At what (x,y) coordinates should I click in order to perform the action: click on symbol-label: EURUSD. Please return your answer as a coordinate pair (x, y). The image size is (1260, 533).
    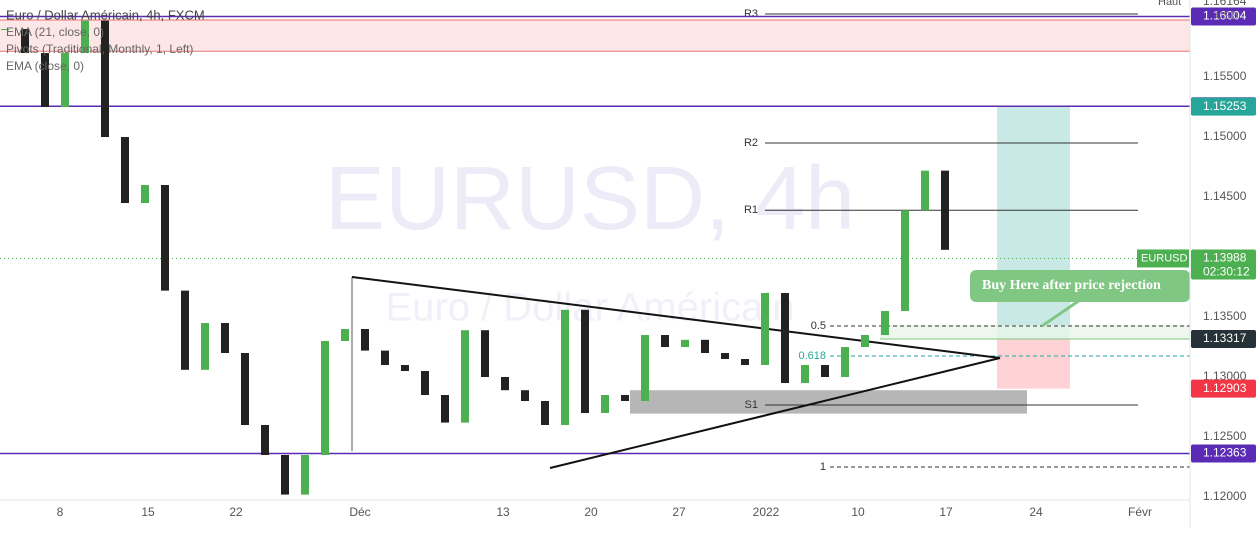
    Looking at the image, I should click on (1164, 258).